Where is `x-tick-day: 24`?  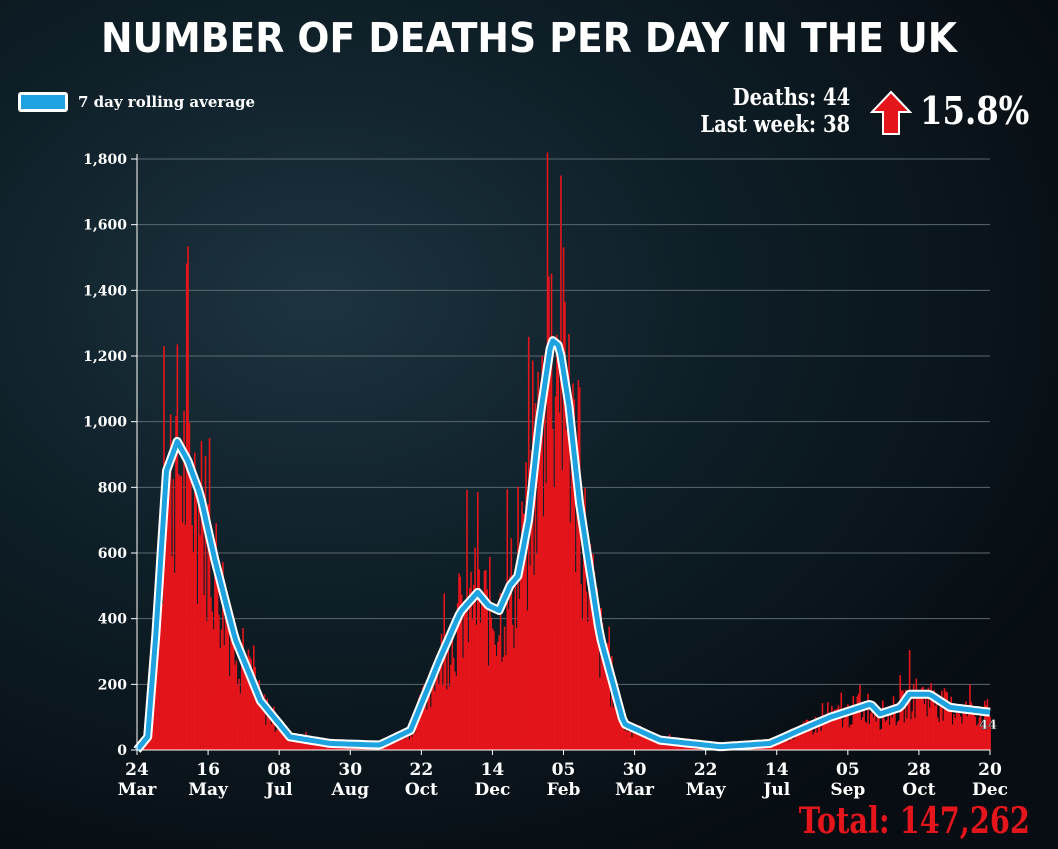 x-tick-day: 24 is located at coordinates (137, 770).